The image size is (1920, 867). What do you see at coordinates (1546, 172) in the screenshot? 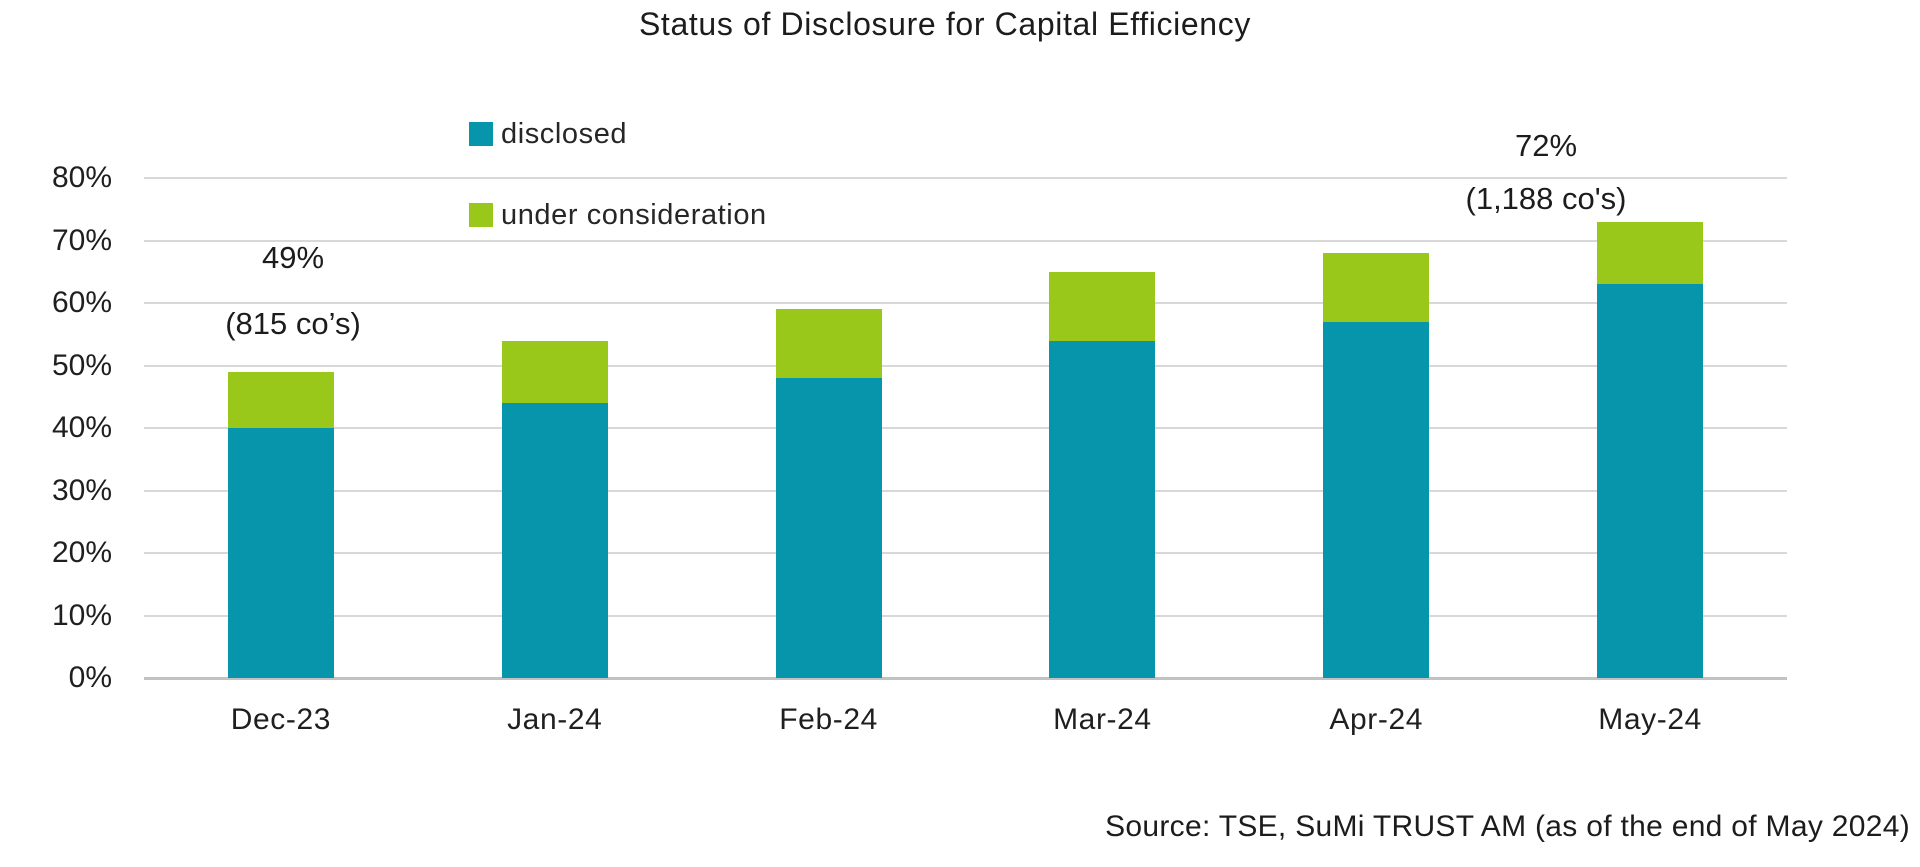
I see `annotation-may-24: 72% (1,188 co's)` at bounding box center [1546, 172].